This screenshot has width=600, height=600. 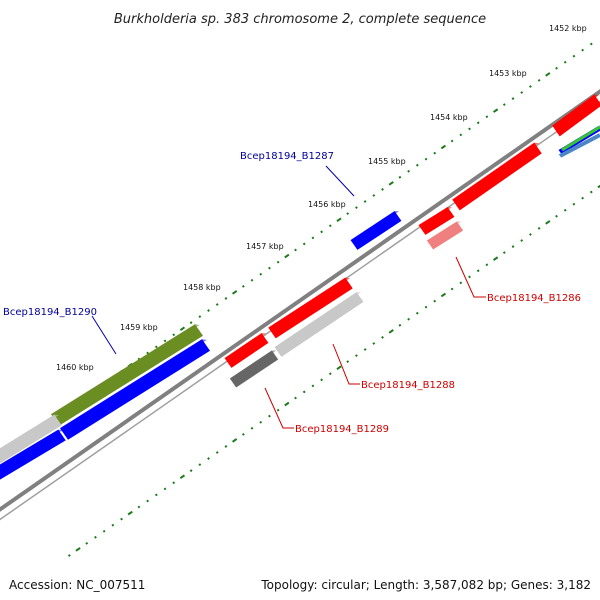 I want to click on leader-b1290, so click(x=104, y=335).